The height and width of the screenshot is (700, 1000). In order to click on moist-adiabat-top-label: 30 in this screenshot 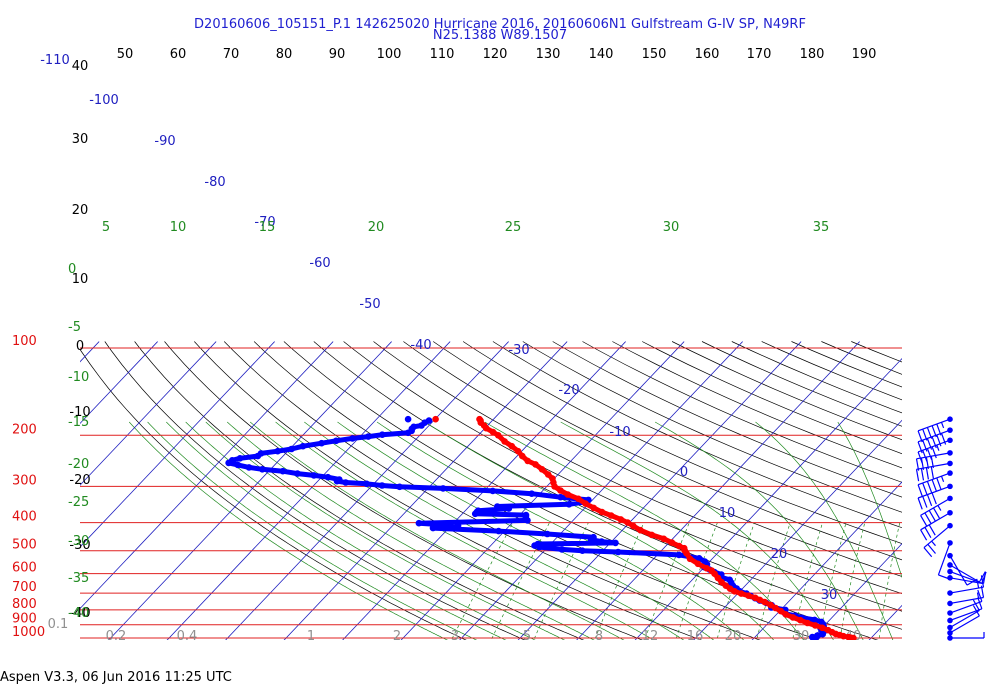, I will do `click(671, 227)`.